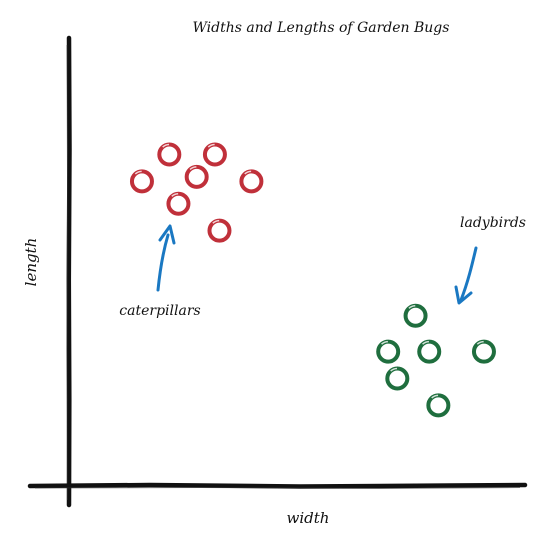 The width and height of the screenshot is (550, 554). I want to click on ladybirds-series, so click(436, 360).